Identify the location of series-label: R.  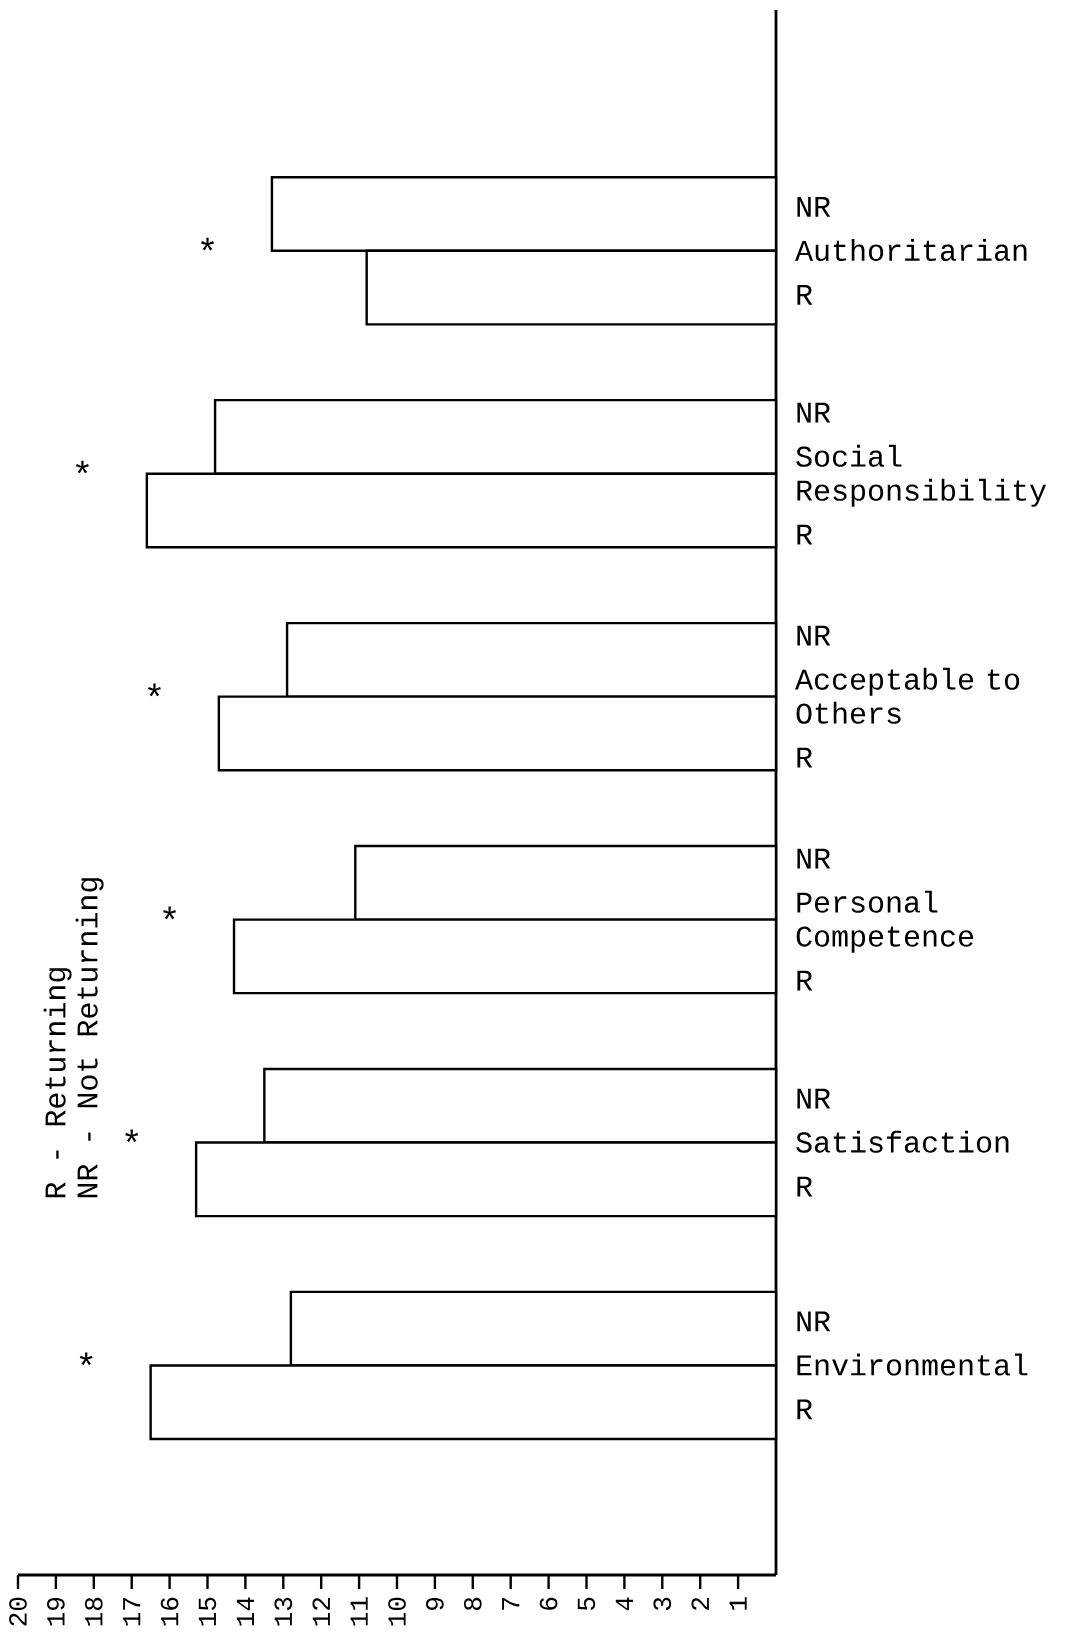
(805, 294).